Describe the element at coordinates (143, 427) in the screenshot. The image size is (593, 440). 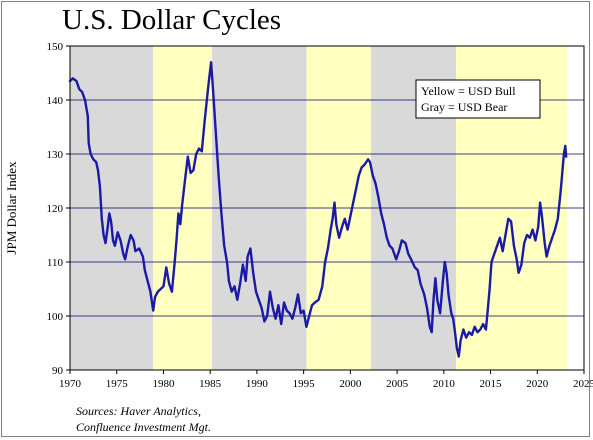
I see `source-line-2: Confluence Investment Mgt.` at that location.